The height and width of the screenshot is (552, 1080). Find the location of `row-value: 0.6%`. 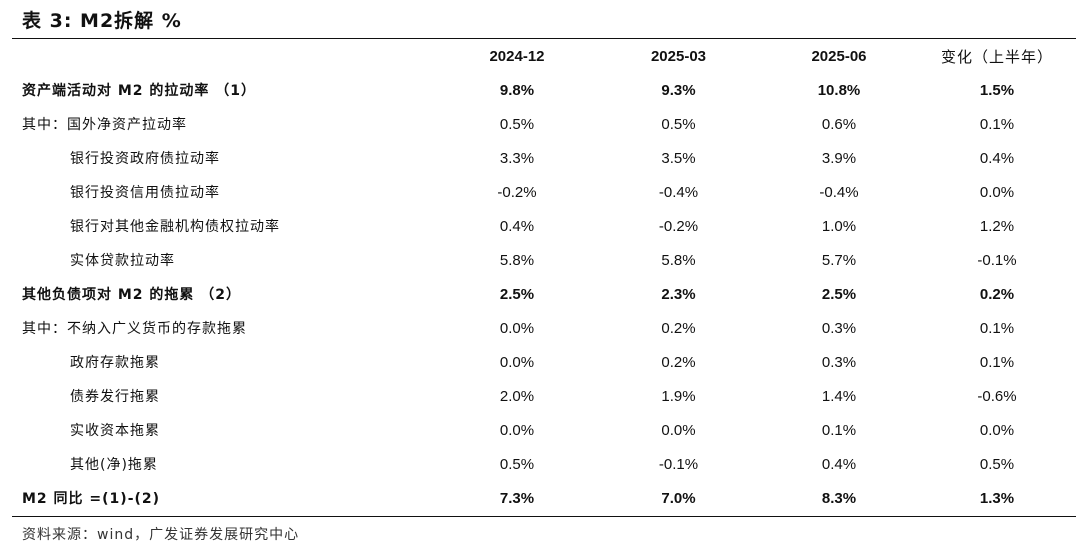

row-value: 0.6% is located at coordinates (839, 124).